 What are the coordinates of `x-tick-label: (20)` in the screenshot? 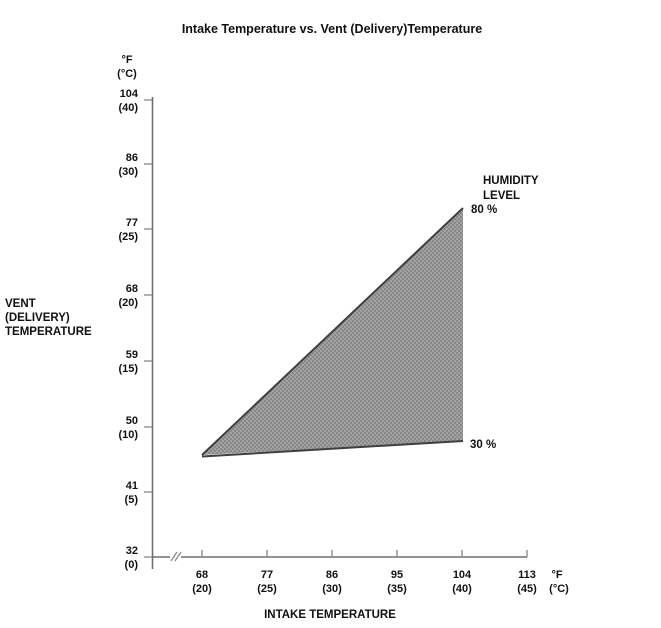 It's located at (202, 589).